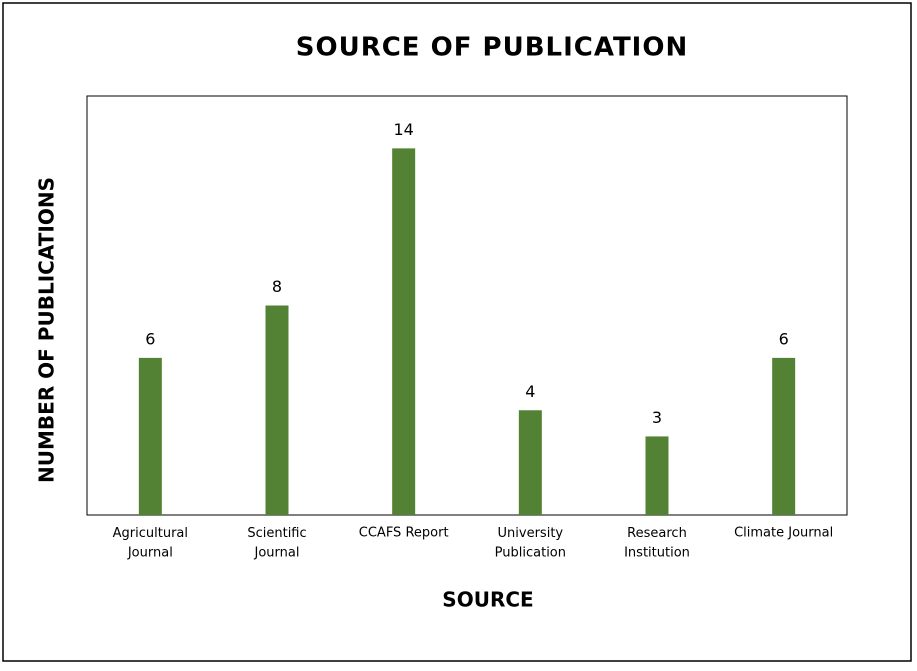 The height and width of the screenshot is (671, 917). Describe the element at coordinates (492, 48) in the screenshot. I see `chart-title: SOURCE OF PUBLICATION` at that location.